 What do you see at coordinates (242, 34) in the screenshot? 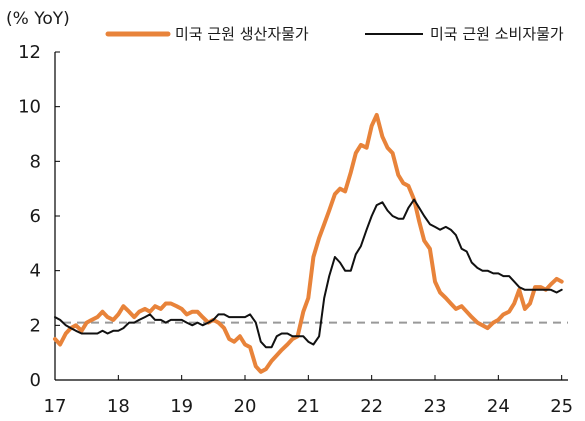
I see `legend-label-ppi: 미국 근원 생산자물가` at bounding box center [242, 34].